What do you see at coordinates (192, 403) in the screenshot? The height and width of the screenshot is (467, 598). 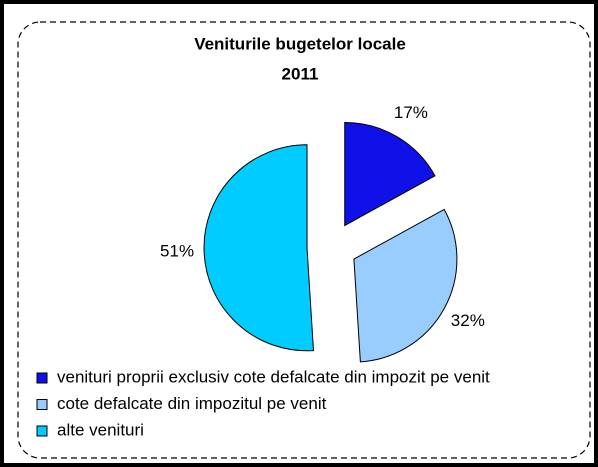 I see `legend-label: cote defalcate din impozitul pe venit` at bounding box center [192, 403].